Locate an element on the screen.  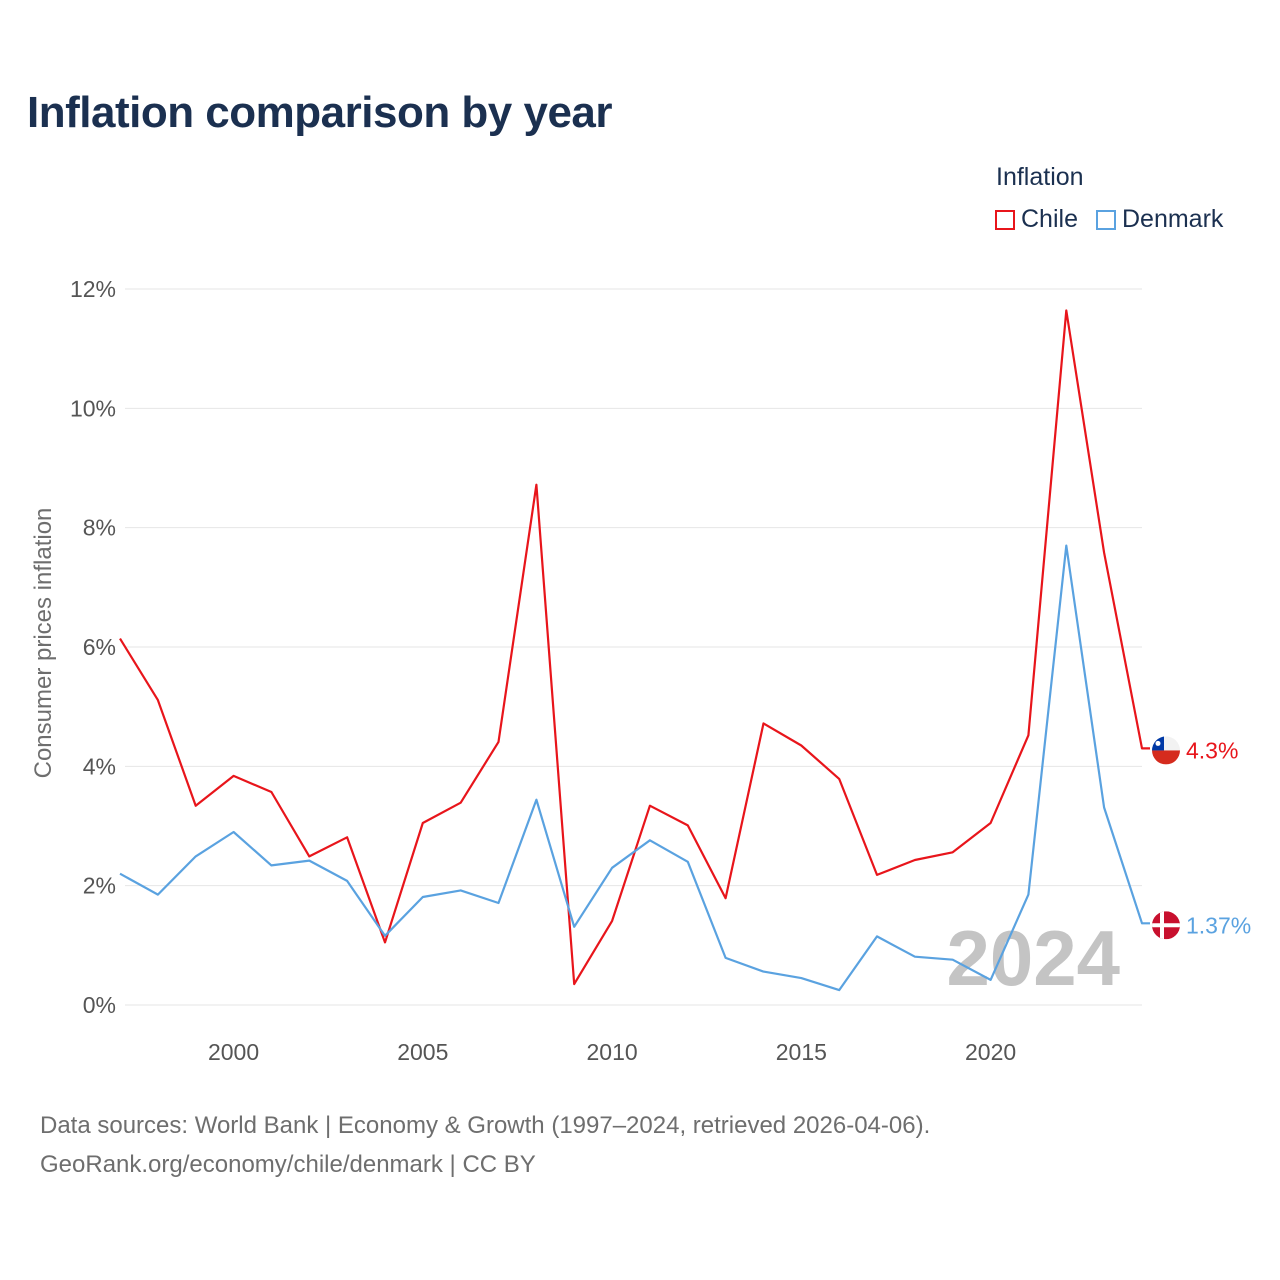
y-tick-label: 12% is located at coordinates (93, 289).